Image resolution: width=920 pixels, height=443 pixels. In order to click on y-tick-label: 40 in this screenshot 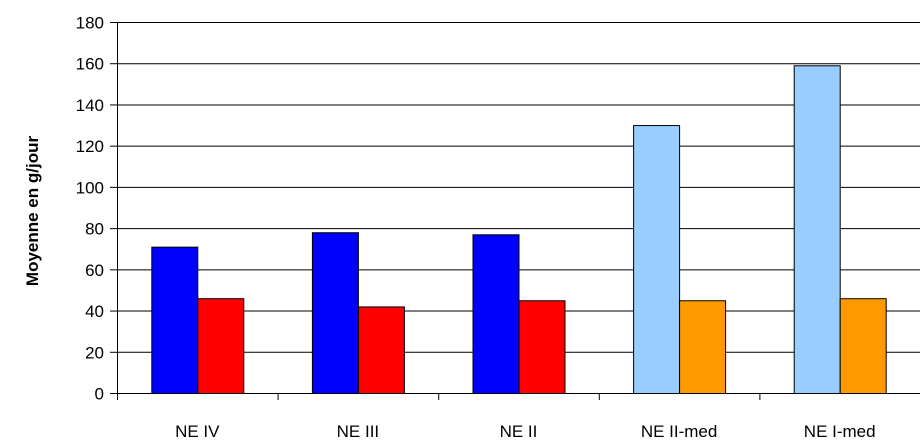, I will do `click(94, 311)`.